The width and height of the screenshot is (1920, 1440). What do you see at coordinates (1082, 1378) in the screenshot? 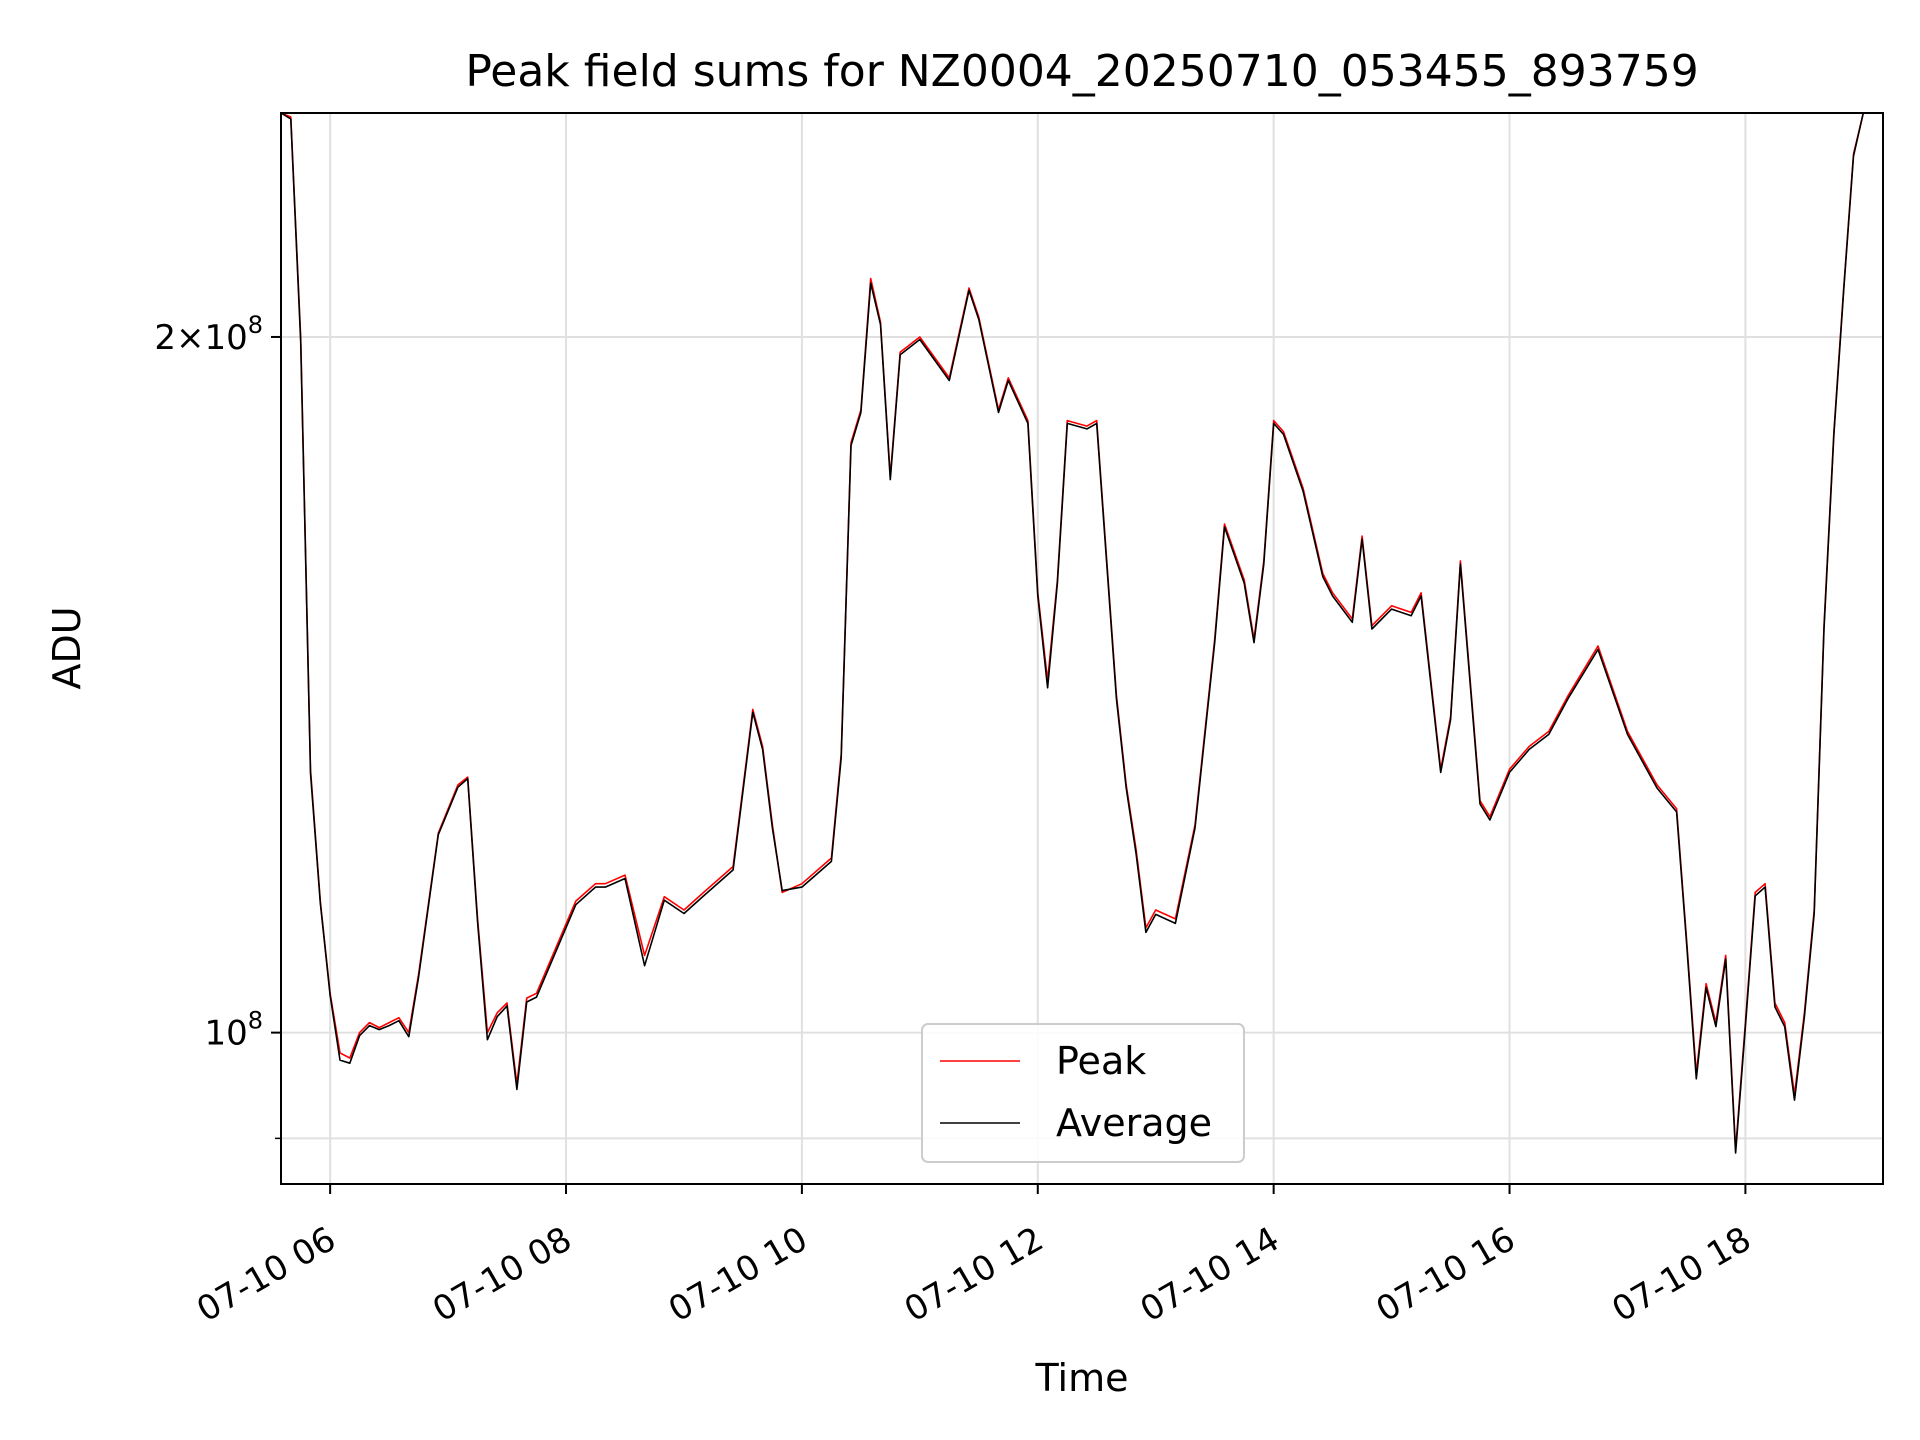
I see `x-axis-label: Time` at bounding box center [1082, 1378].